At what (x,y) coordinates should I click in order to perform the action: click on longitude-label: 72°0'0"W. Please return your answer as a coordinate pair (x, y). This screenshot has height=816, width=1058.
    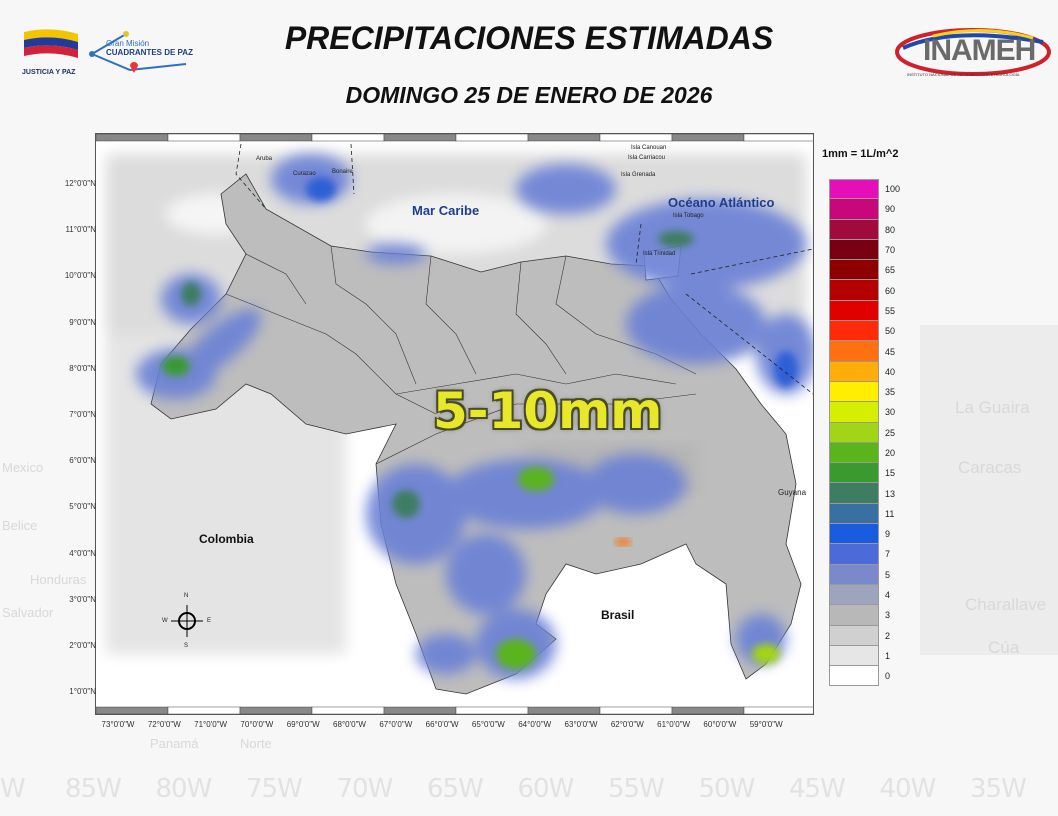
    Looking at the image, I should click on (164, 724).